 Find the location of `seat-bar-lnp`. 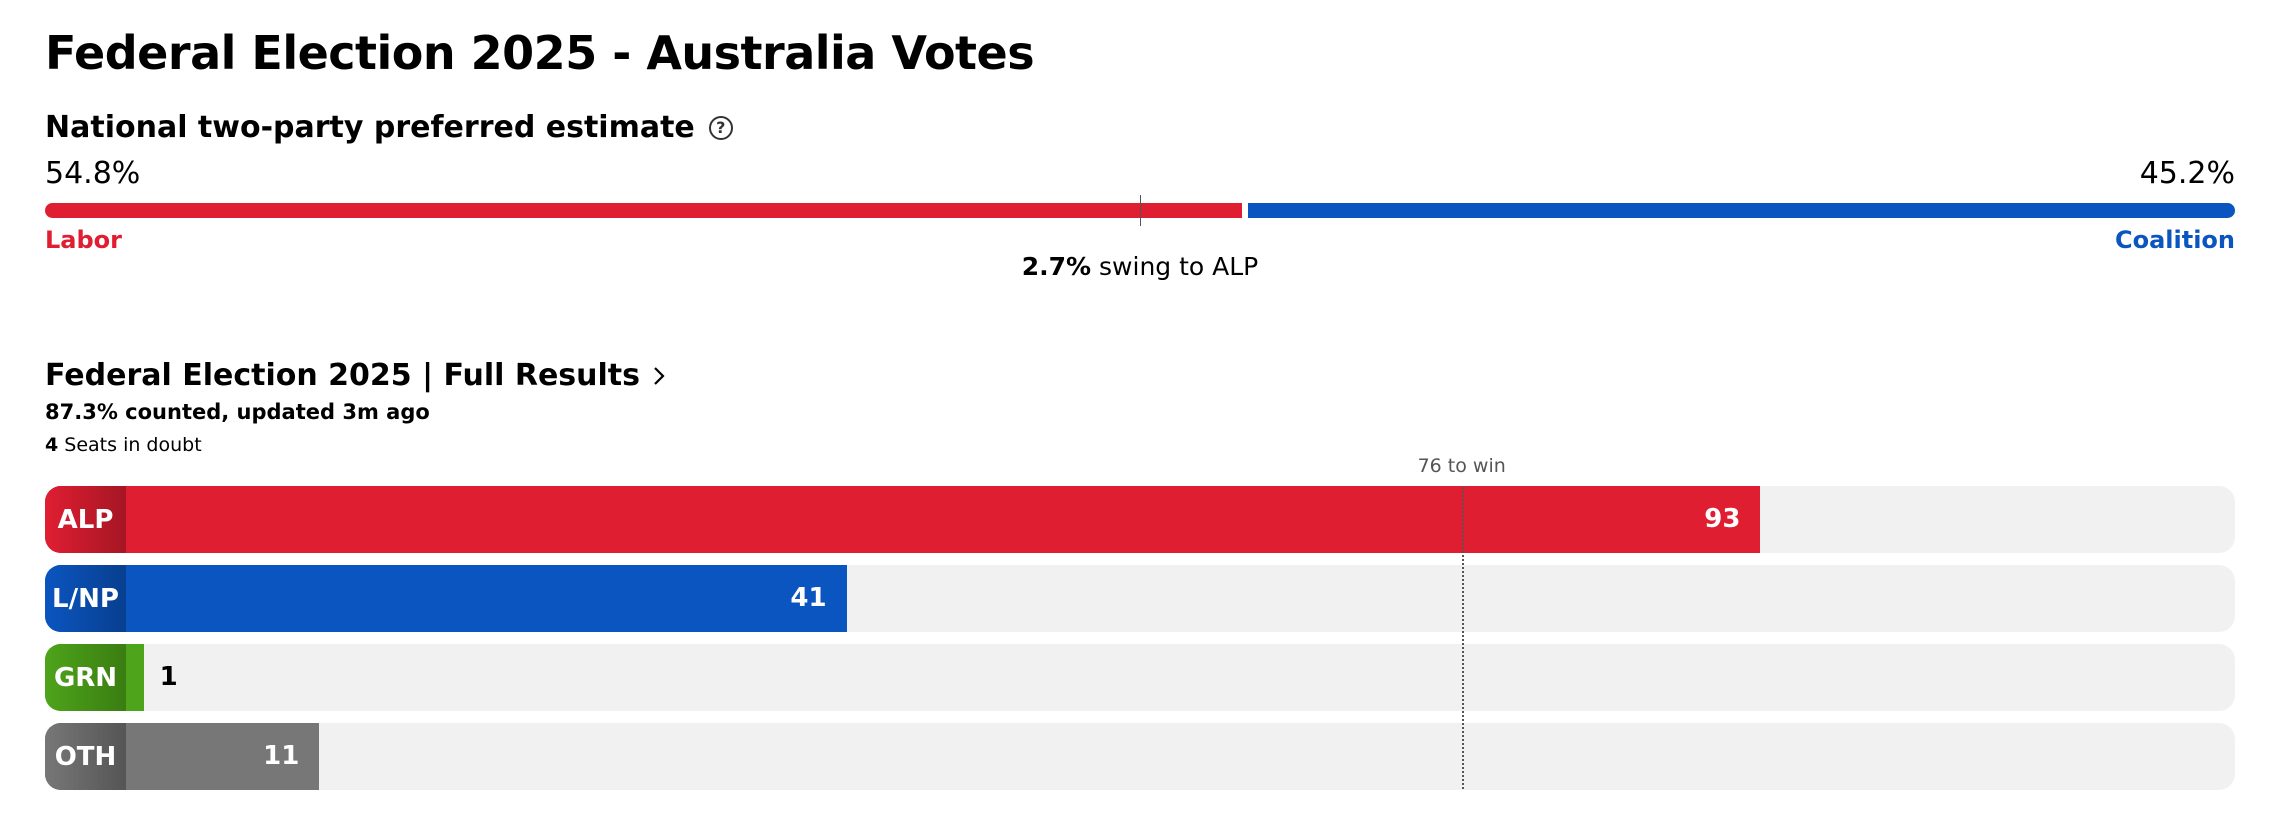

seat-bar-lnp is located at coordinates (446, 598).